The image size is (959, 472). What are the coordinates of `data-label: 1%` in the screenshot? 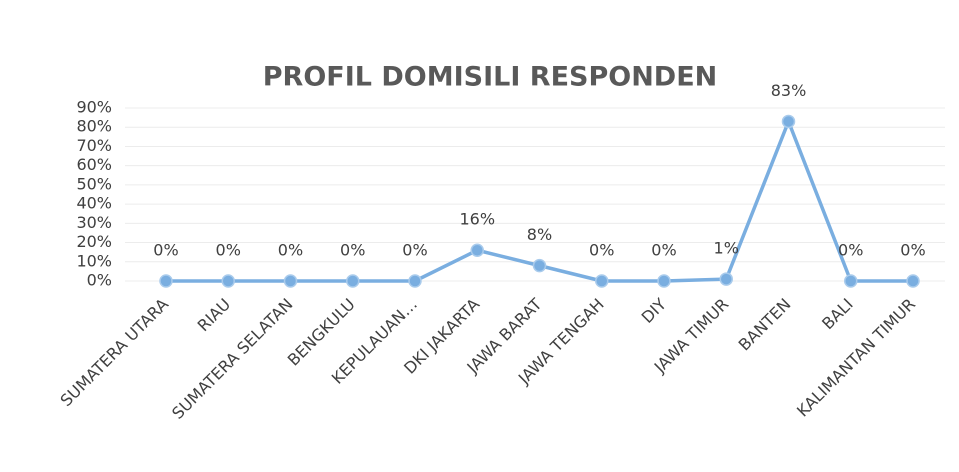 It's located at (726, 248).